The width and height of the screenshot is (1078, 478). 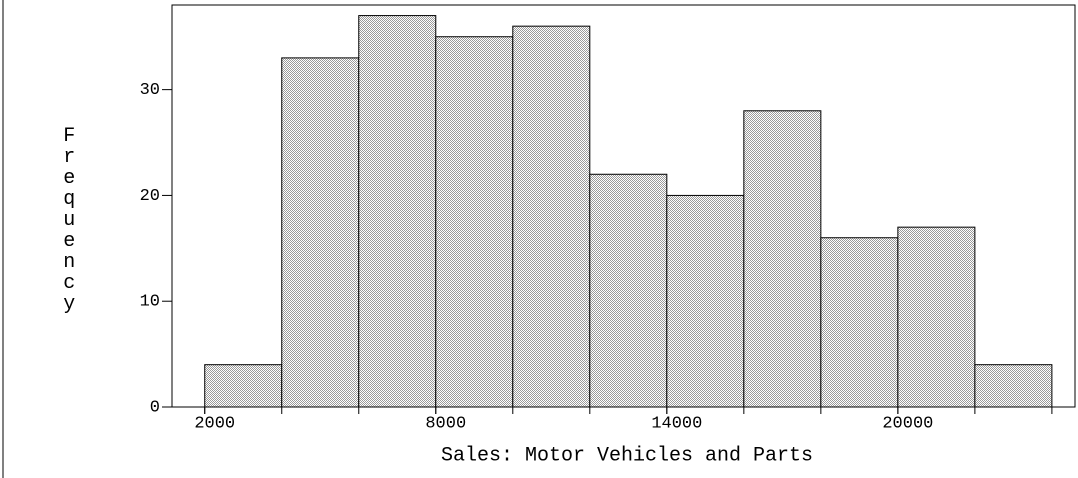 What do you see at coordinates (907, 423) in the screenshot?
I see `x-tick-label: 20000` at bounding box center [907, 423].